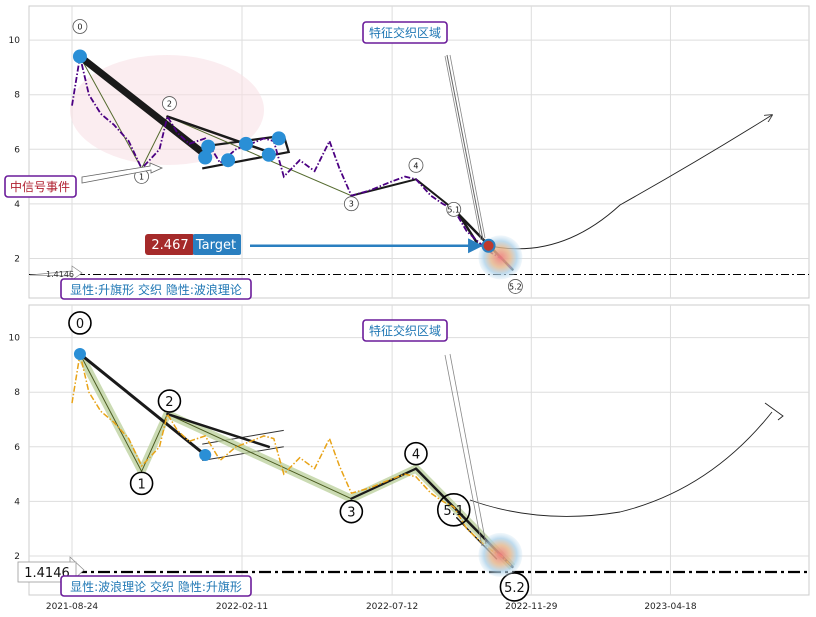  I want to click on top-y-axis: 2 4 6 8 10, so click(15, 150).